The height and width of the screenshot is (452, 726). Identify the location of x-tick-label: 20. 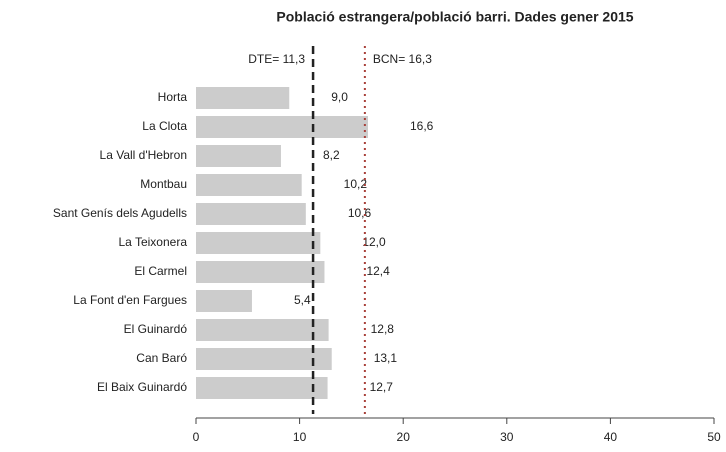
(404, 437).